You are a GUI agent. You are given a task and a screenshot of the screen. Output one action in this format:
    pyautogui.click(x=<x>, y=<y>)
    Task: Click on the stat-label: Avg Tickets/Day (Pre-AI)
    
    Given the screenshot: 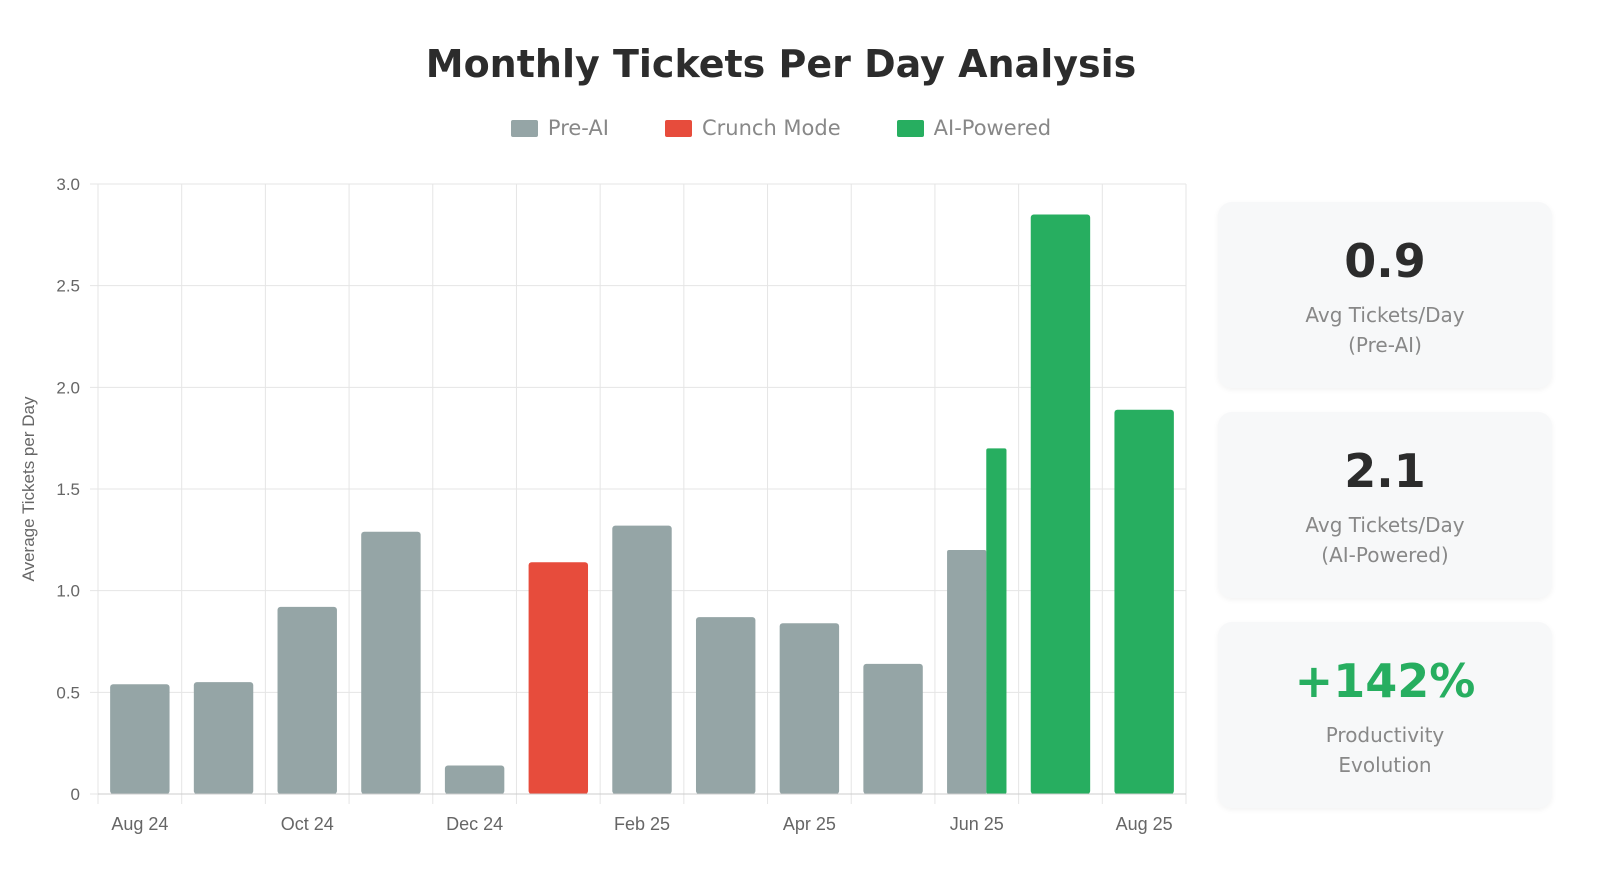 What is the action you would take?
    pyautogui.click(x=1385, y=330)
    